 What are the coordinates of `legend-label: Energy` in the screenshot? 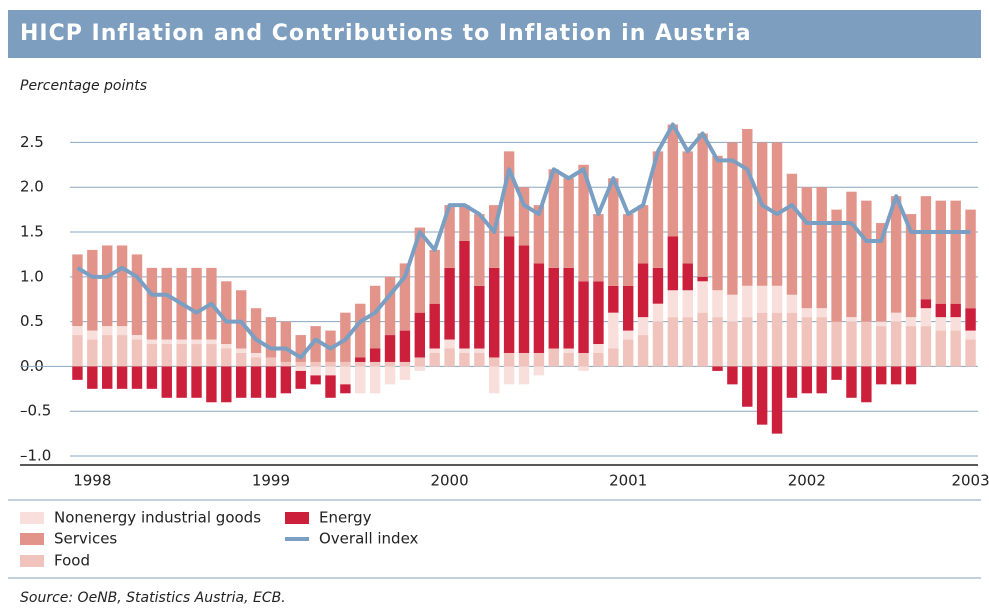 It's located at (345, 518).